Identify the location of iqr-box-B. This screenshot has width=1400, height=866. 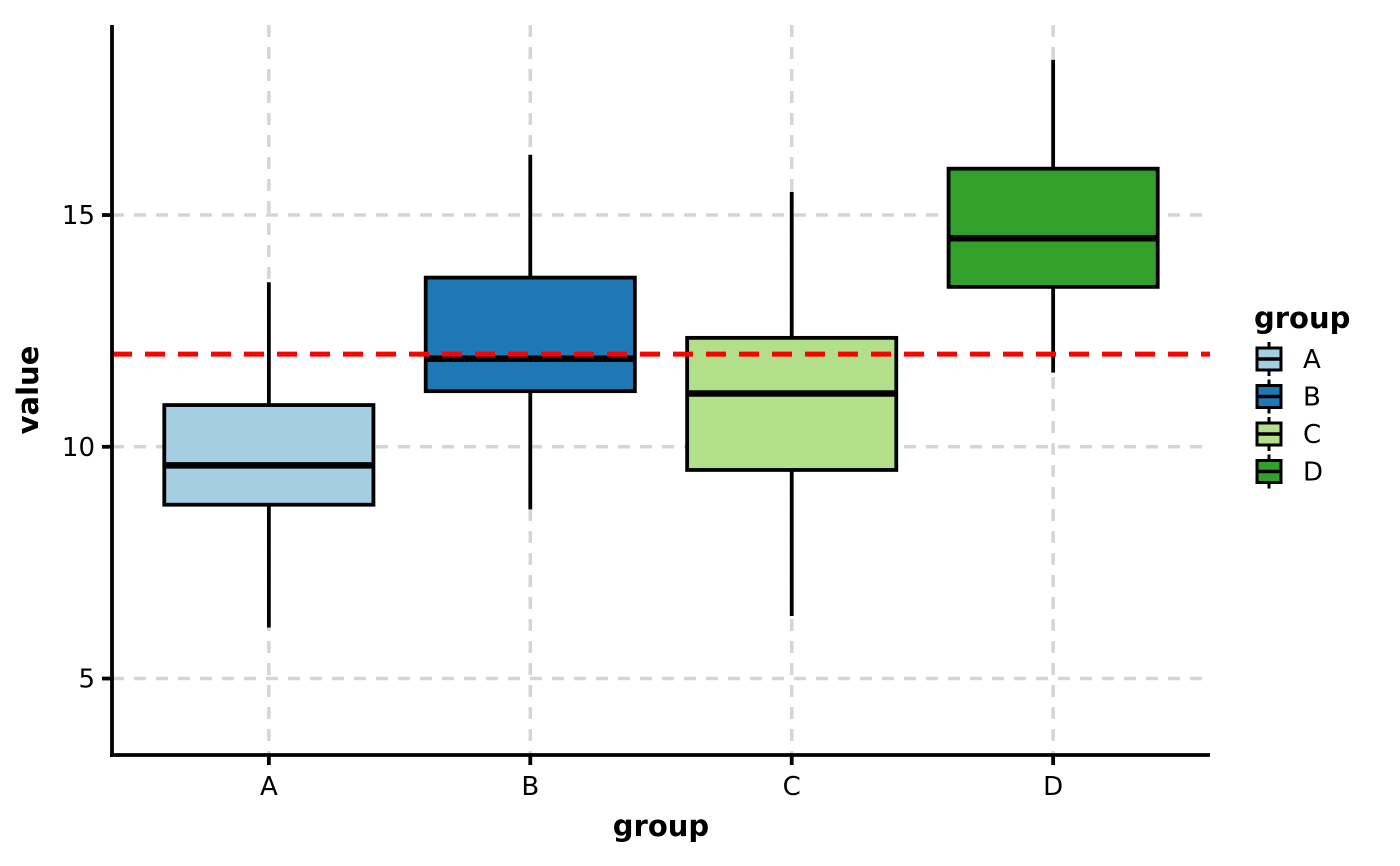
(530, 334).